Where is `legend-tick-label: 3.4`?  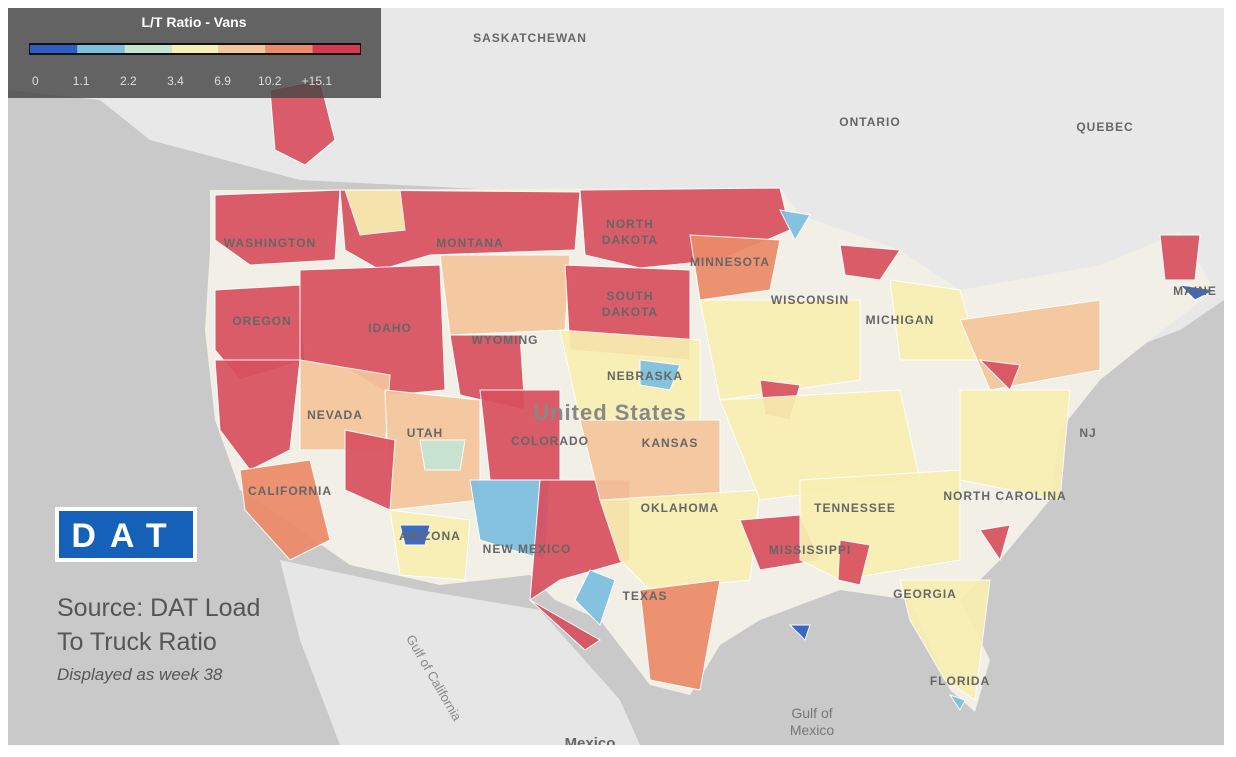 legend-tick-label: 3.4 is located at coordinates (175, 81).